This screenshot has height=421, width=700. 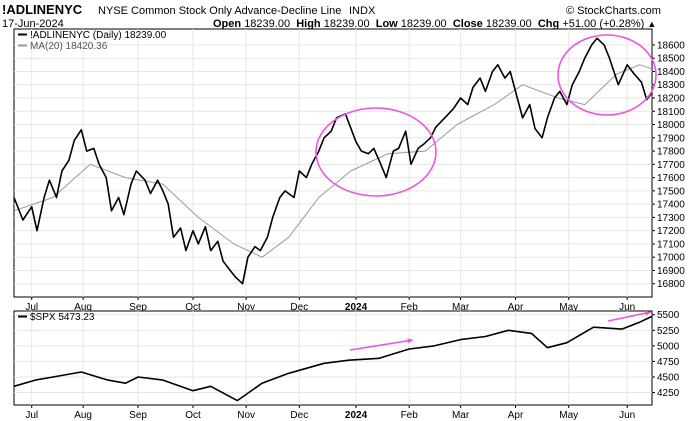 What do you see at coordinates (671, 271) in the screenshot?
I see `y-tick-label: 16900` at bounding box center [671, 271].